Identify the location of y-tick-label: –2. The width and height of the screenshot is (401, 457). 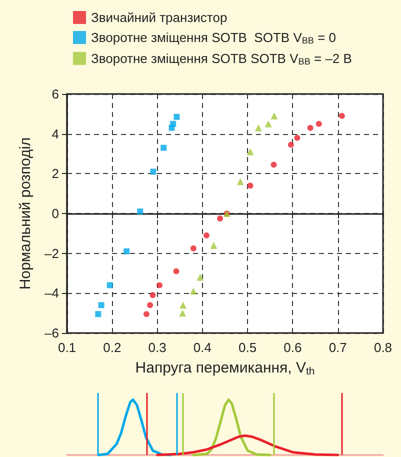
(51, 253).